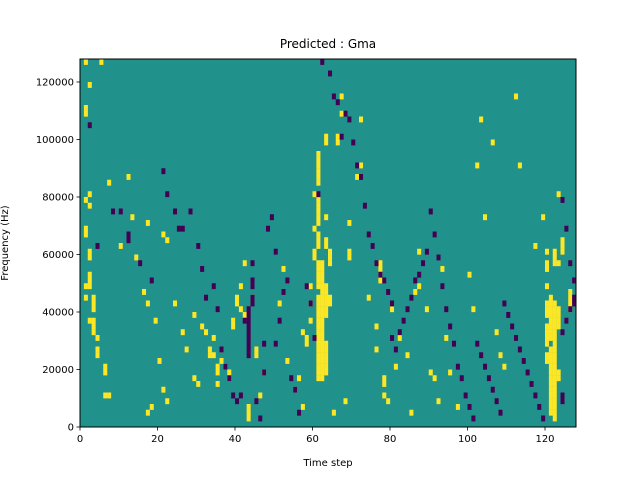 This screenshot has height=480, width=640. I want to click on x-tick-label: 40, so click(235, 439).